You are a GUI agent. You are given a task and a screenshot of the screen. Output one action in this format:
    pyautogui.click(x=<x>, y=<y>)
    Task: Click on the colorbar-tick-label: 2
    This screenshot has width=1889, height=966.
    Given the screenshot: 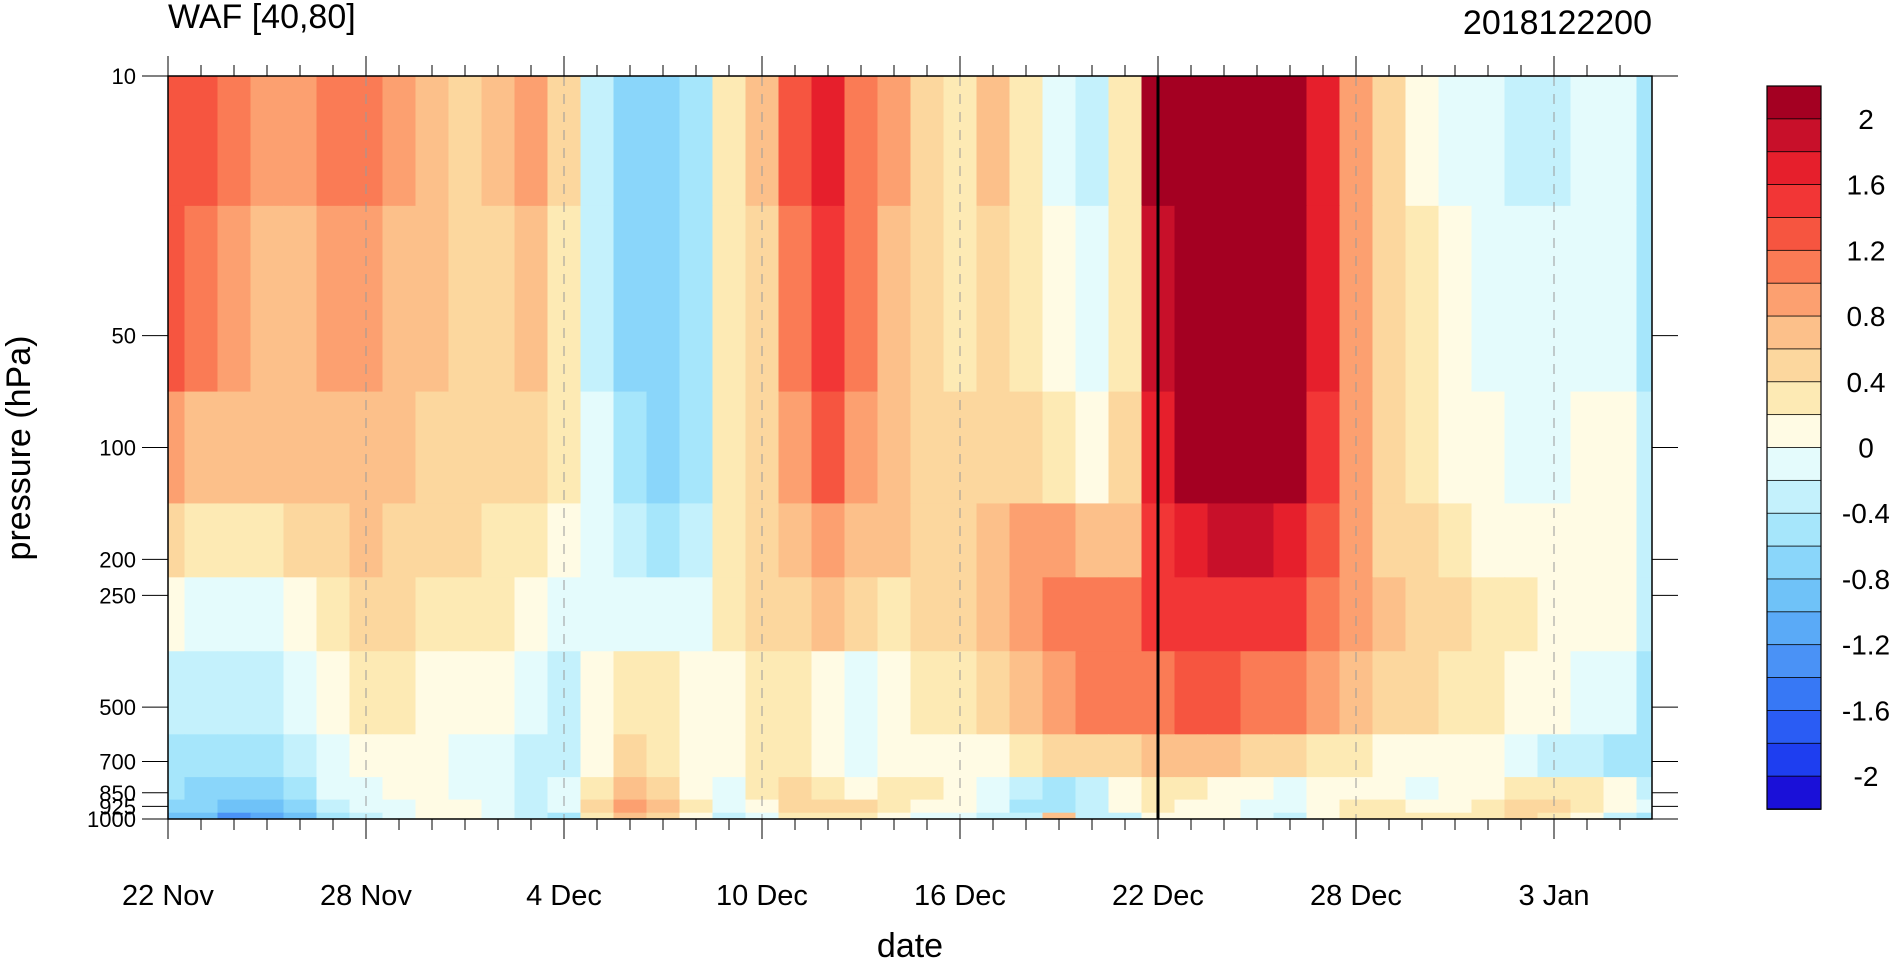 What is the action you would take?
    pyautogui.click(x=1866, y=119)
    